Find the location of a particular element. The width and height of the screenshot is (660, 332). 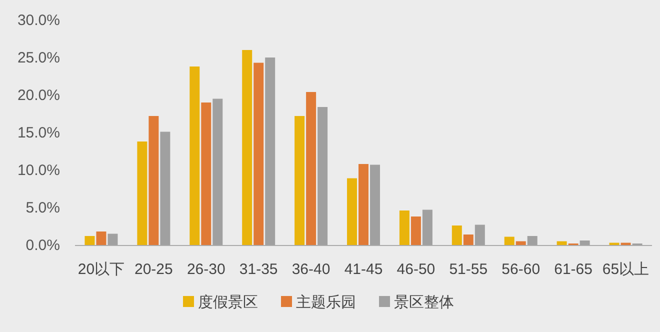

legend-label: 主题乐园 is located at coordinates (326, 302).